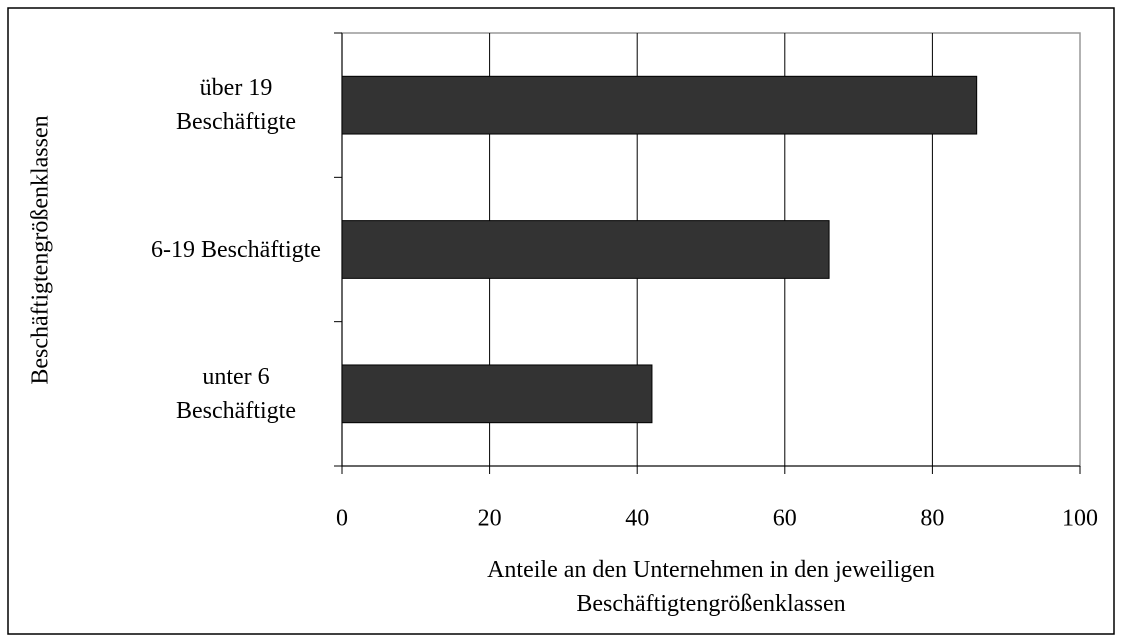 This screenshot has width=1122, height=644. Describe the element at coordinates (785, 519) in the screenshot. I see `x-tick-label: 60` at that location.